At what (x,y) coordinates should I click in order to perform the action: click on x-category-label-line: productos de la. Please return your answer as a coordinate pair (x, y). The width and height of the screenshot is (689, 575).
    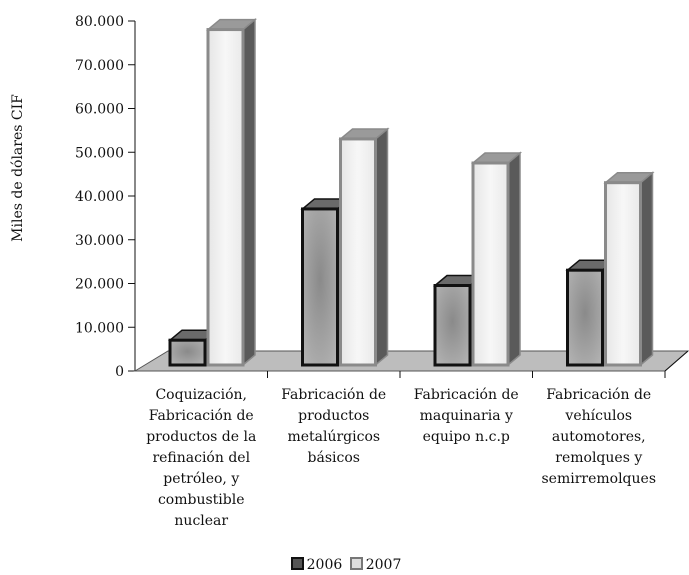
    Looking at the image, I should click on (201, 437).